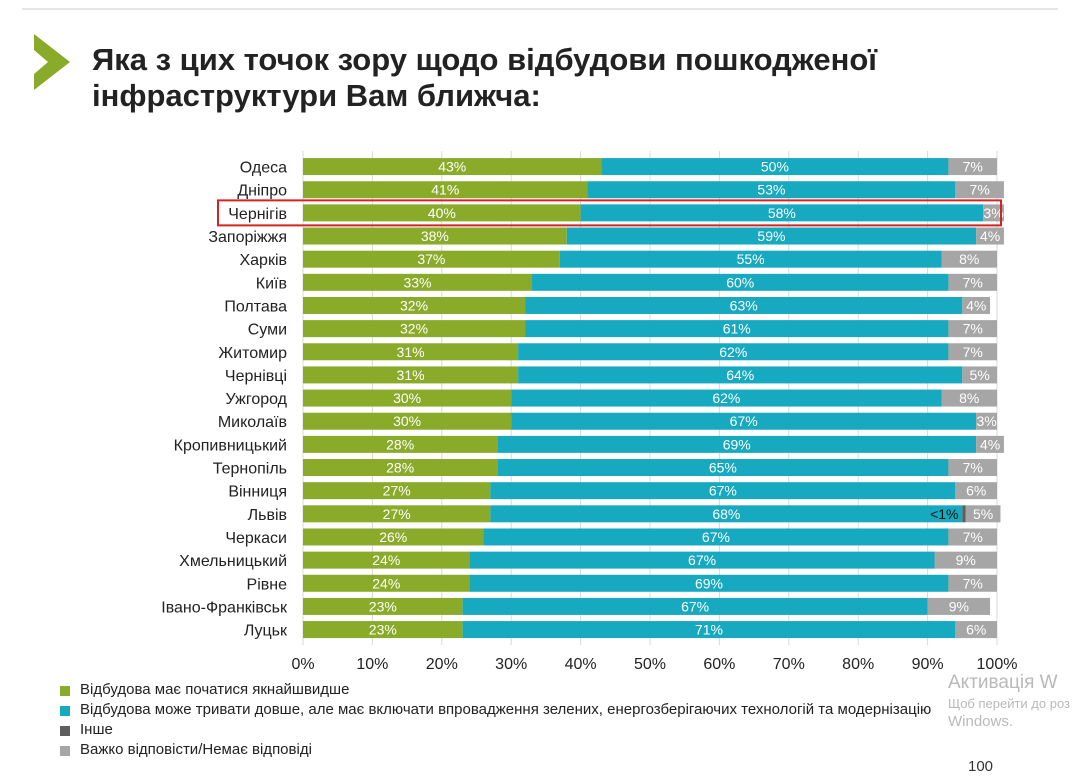 This screenshot has height=780, width=1080. What do you see at coordinates (263, 260) in the screenshot?
I see `category-label: Харків` at bounding box center [263, 260].